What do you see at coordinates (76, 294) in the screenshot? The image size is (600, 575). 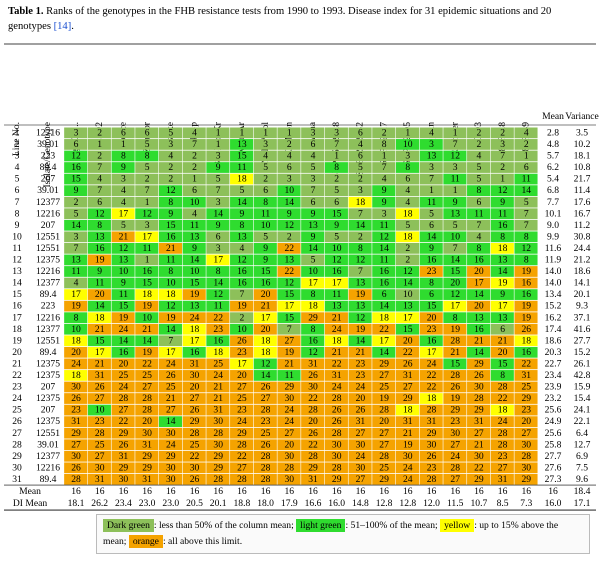 I see `cell: 17` at bounding box center [76, 294].